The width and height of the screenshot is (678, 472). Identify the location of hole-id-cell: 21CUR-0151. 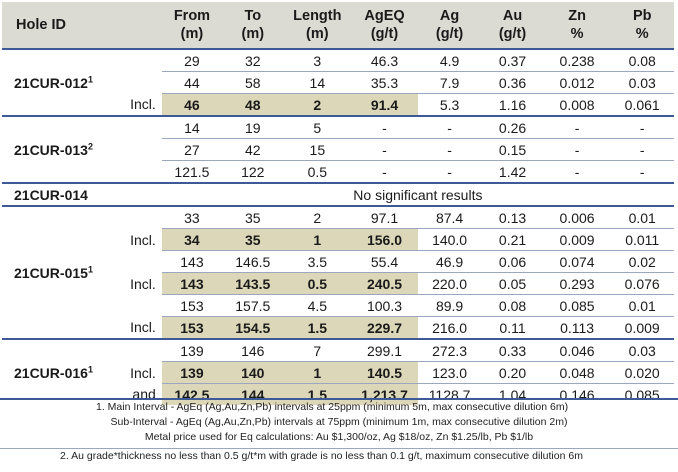
(56, 272).